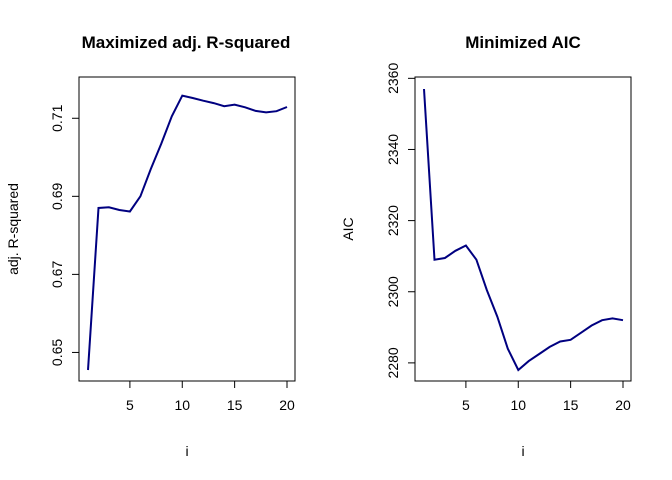 The image size is (672, 480). Describe the element at coordinates (182, 405) in the screenshot. I see `x-tick-label-adj-r-squared: 10` at that location.